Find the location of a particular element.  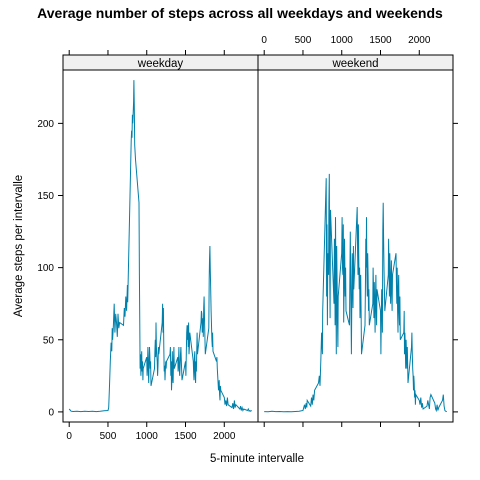

x-tick-label: 2000 is located at coordinates (224, 436).